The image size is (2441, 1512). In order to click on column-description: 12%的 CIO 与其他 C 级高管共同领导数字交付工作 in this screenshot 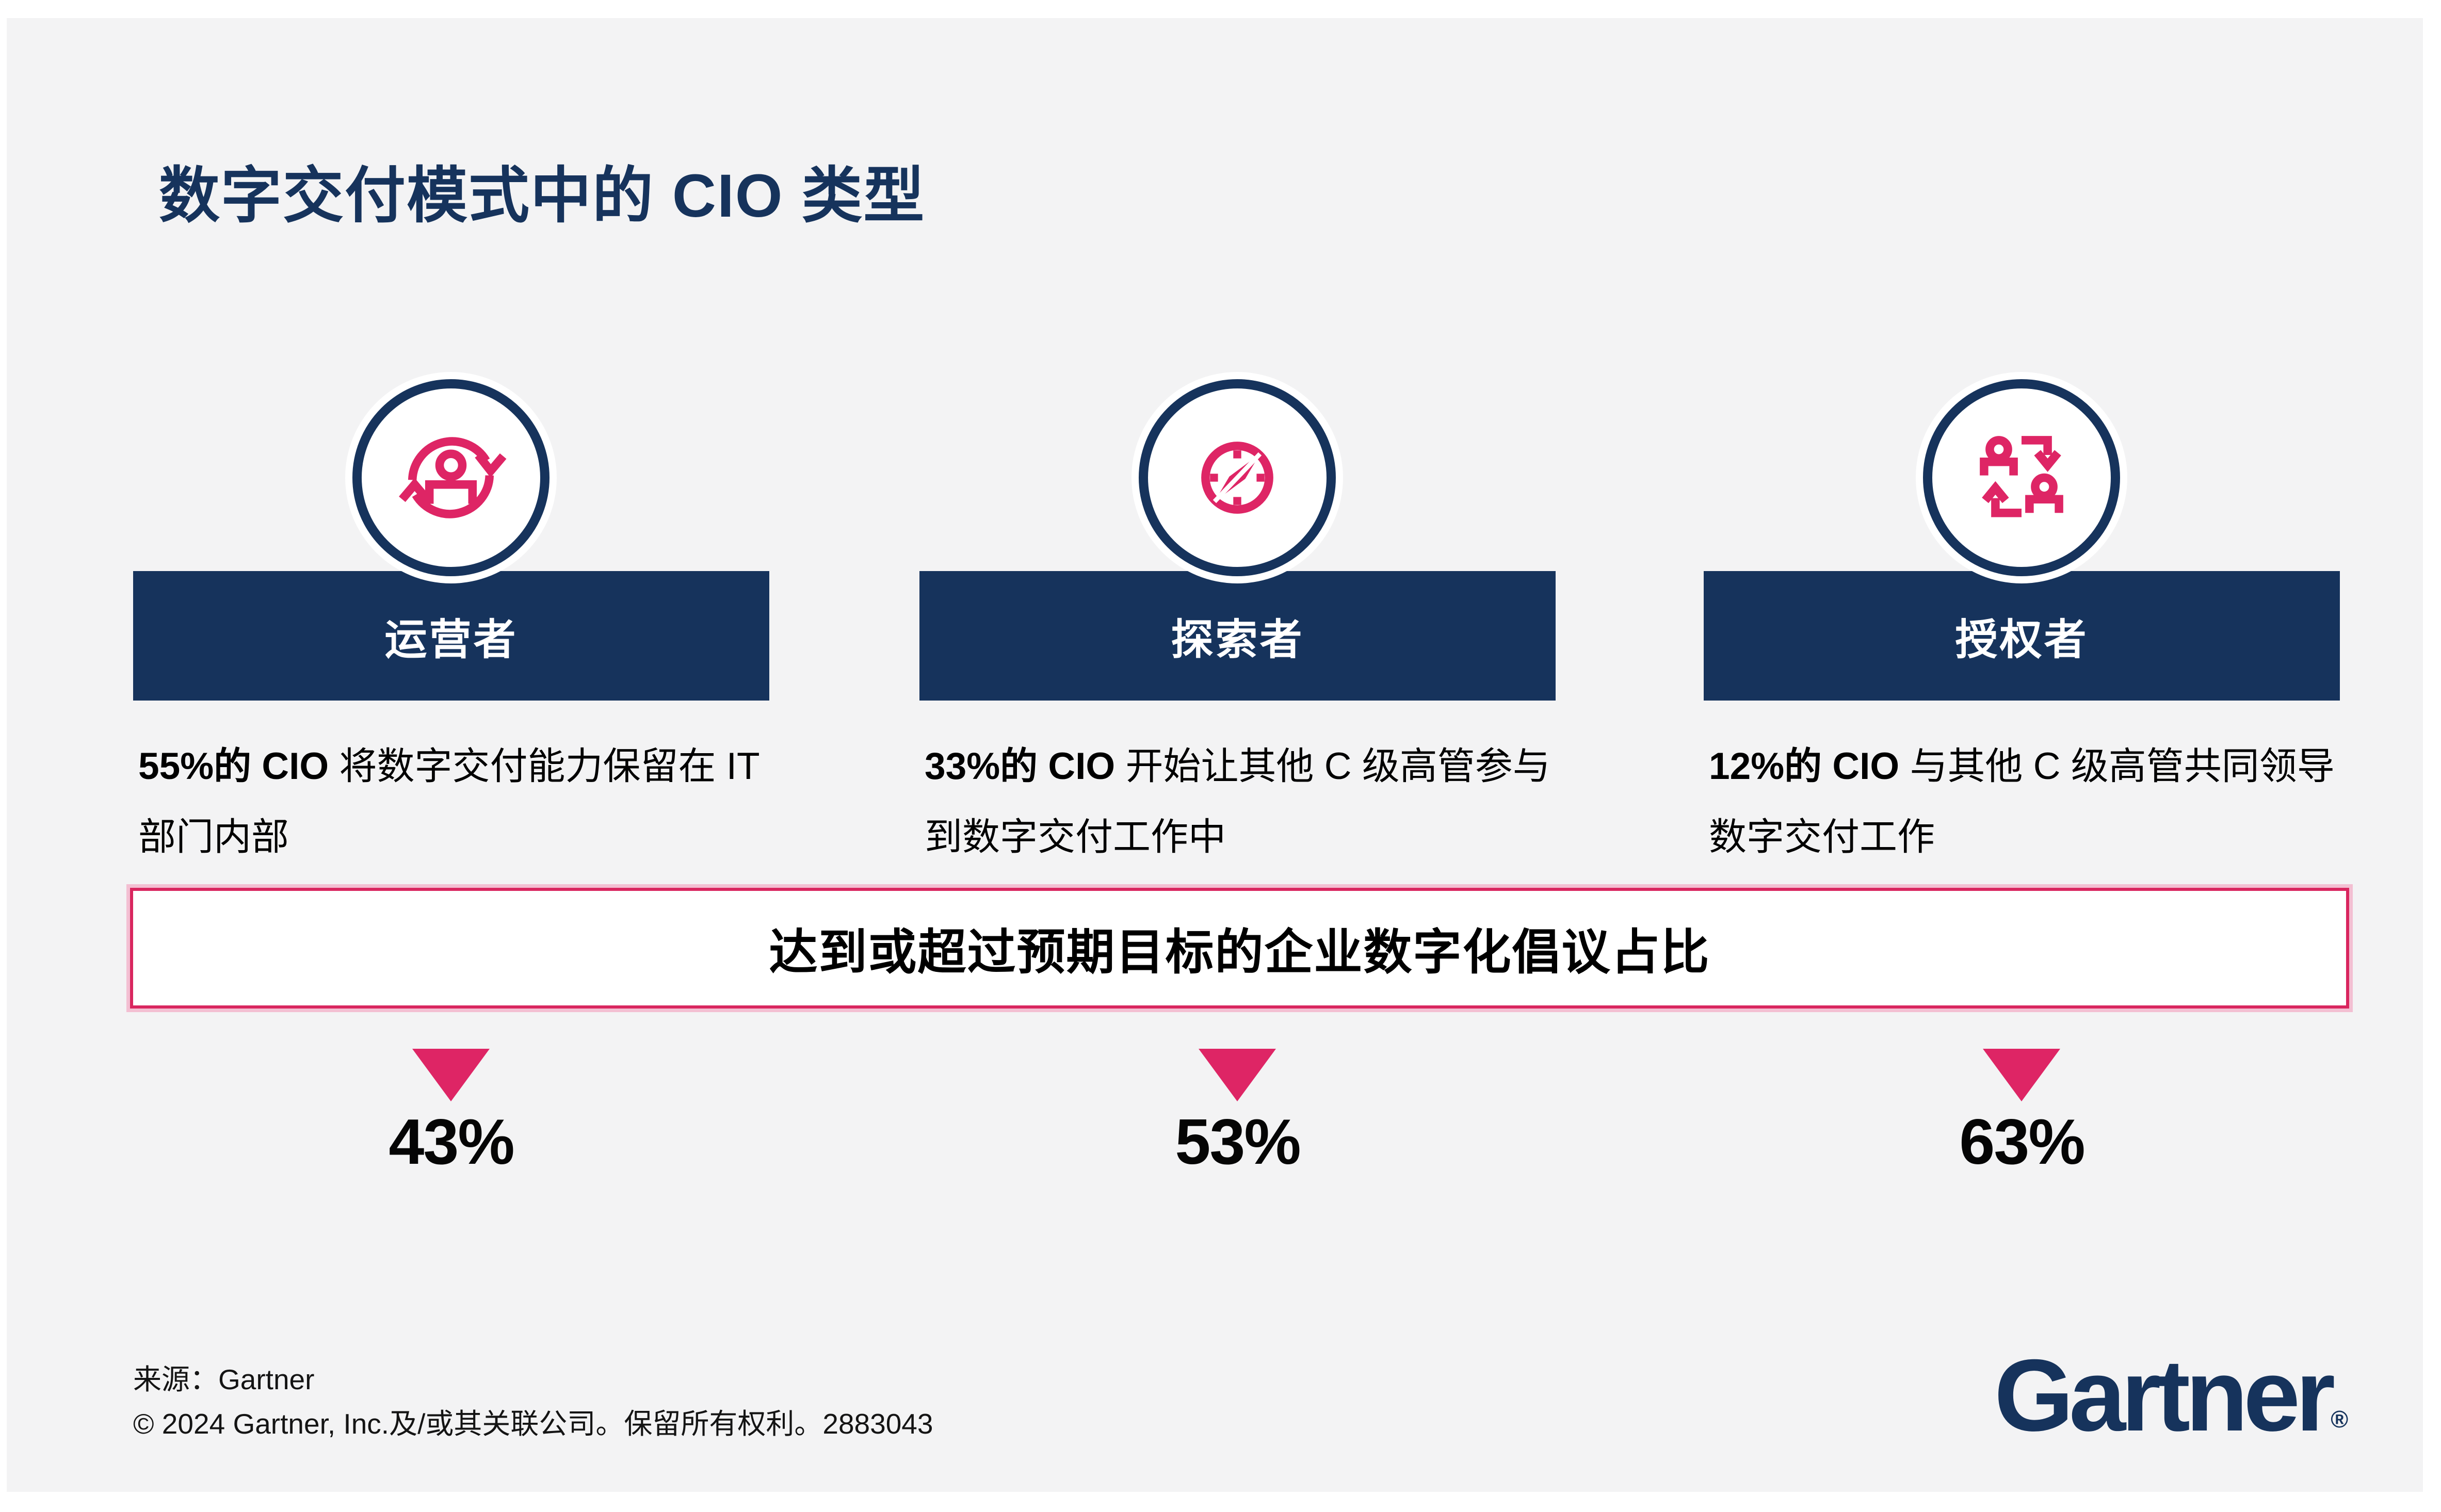, I will do `click(2022, 801)`.